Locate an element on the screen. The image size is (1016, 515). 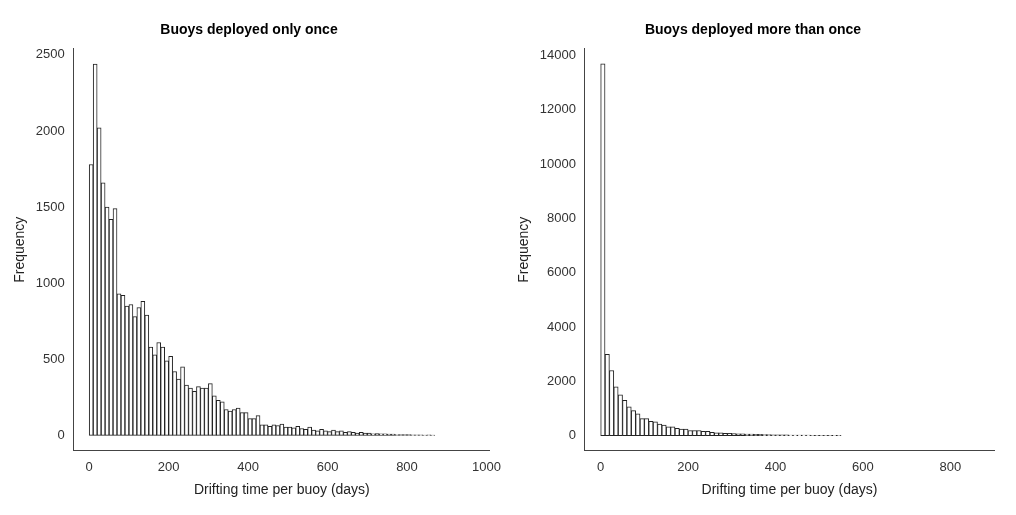
x-tick-label: 1000 is located at coordinates (486, 466).